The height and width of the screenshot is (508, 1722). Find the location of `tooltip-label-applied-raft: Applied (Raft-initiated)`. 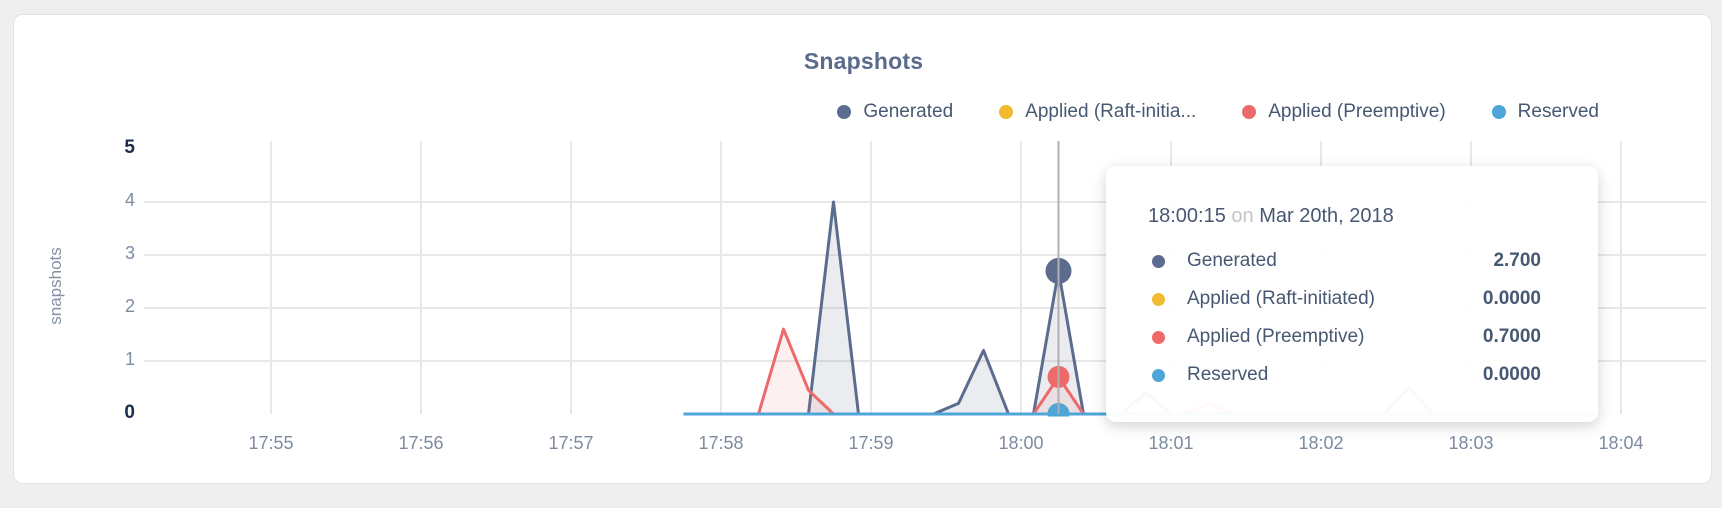

tooltip-label-applied-raft: Applied (Raft-initiated) is located at coordinates (1281, 298).